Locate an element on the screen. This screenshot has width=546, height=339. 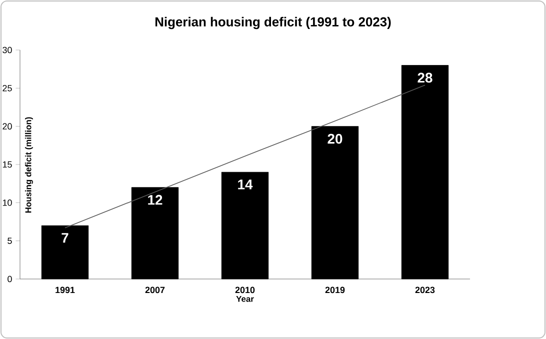
data-label: 14 is located at coordinates (245, 185).